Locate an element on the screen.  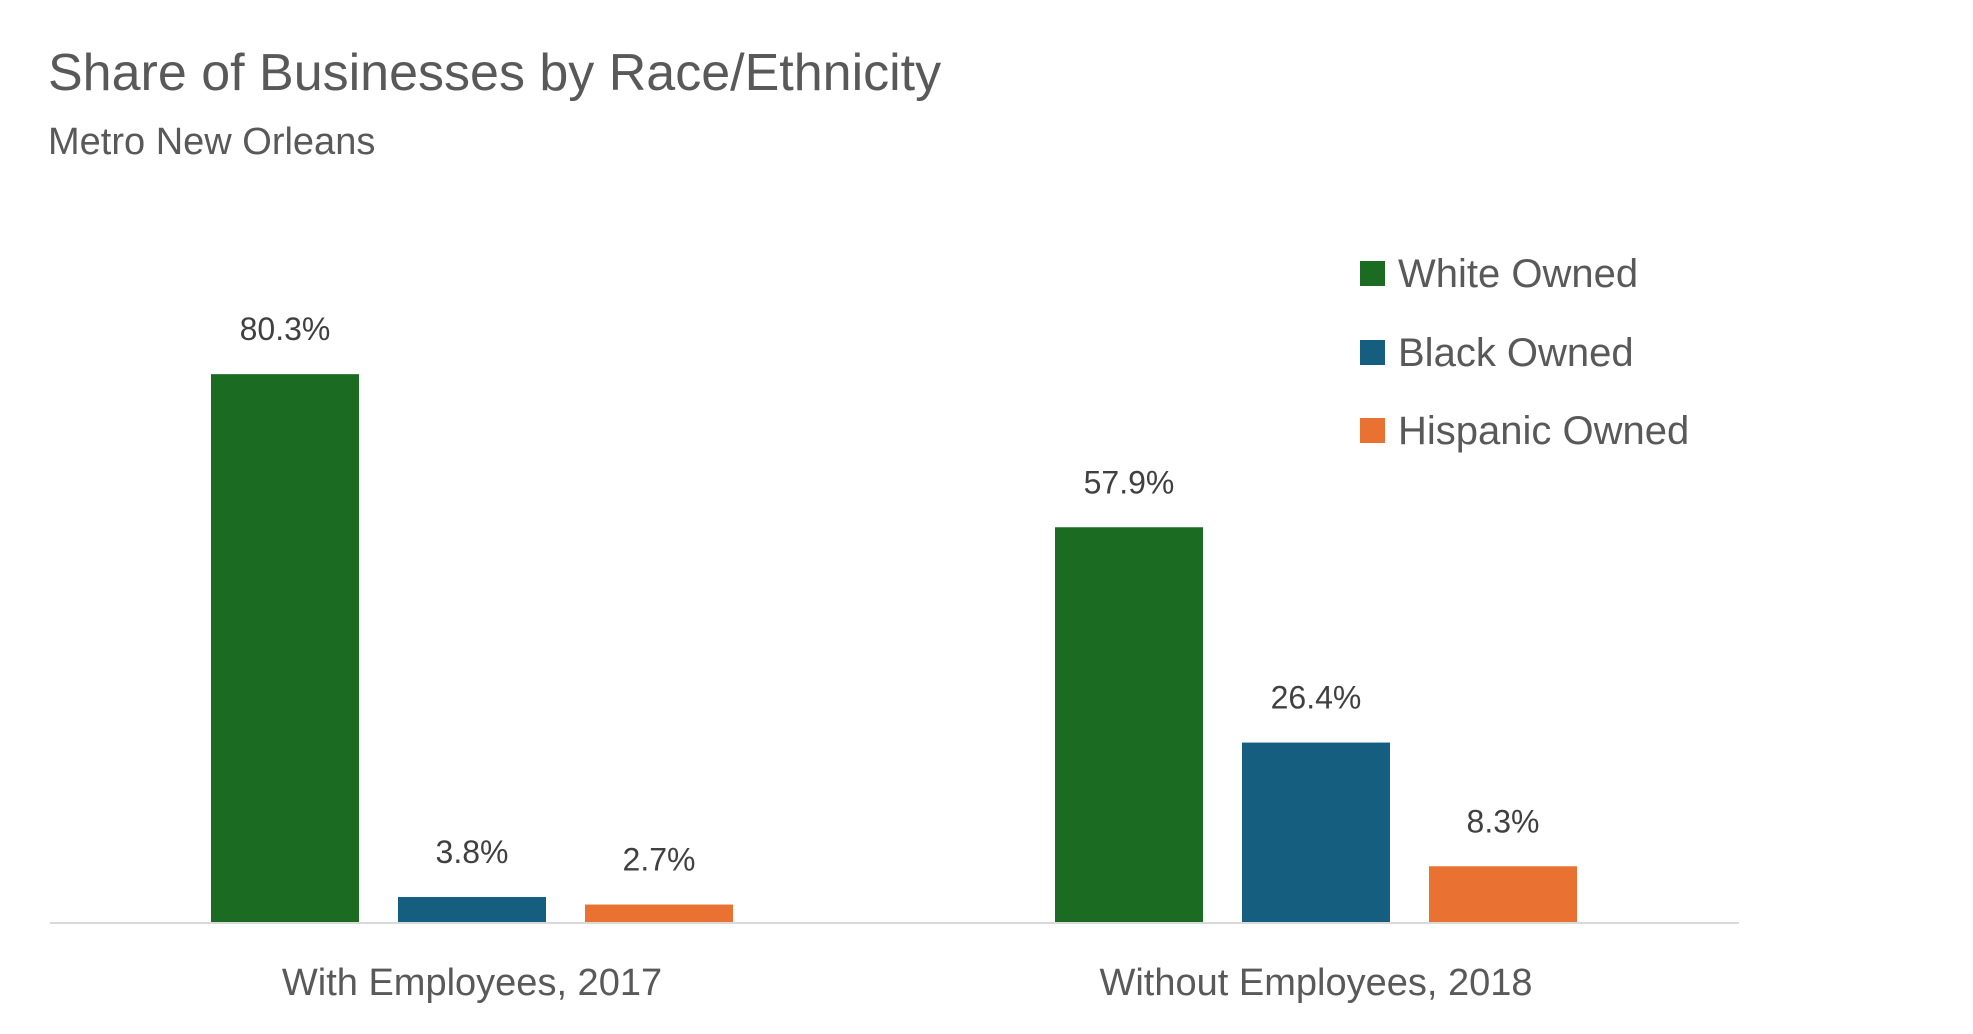
data-label: 8.3% is located at coordinates (1503, 821).